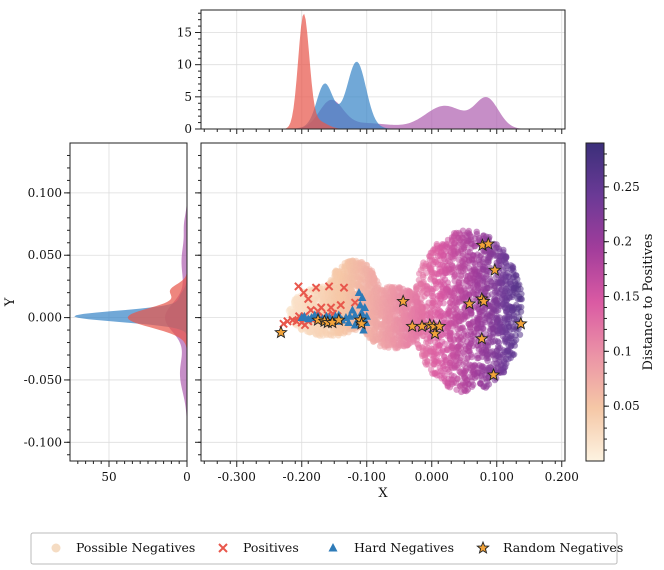 This screenshot has width=664, height=570. What do you see at coordinates (333, 547) in the screenshot?
I see `legend-marker-triangle` at bounding box center [333, 547].